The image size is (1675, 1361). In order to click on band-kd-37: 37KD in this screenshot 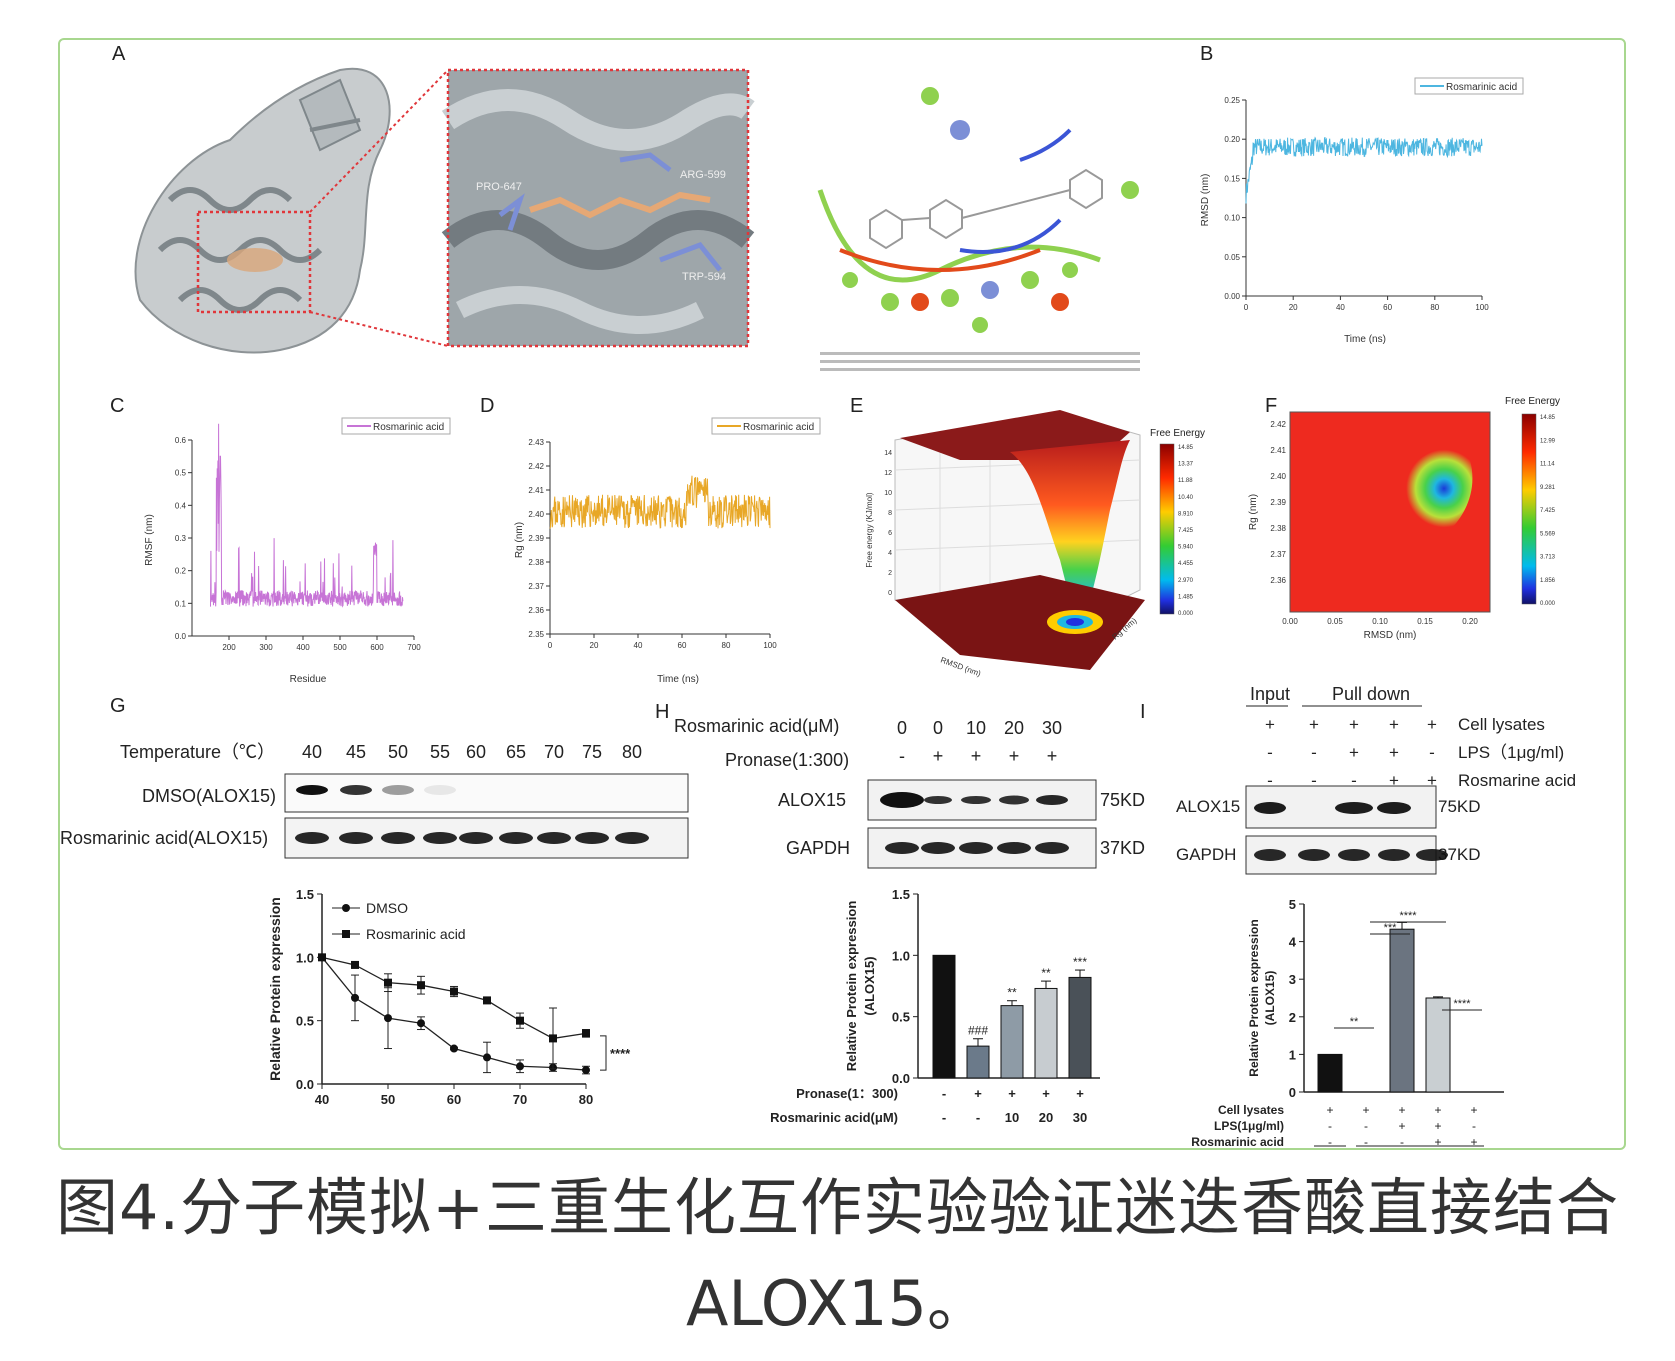, I will do `click(1122, 848)`.